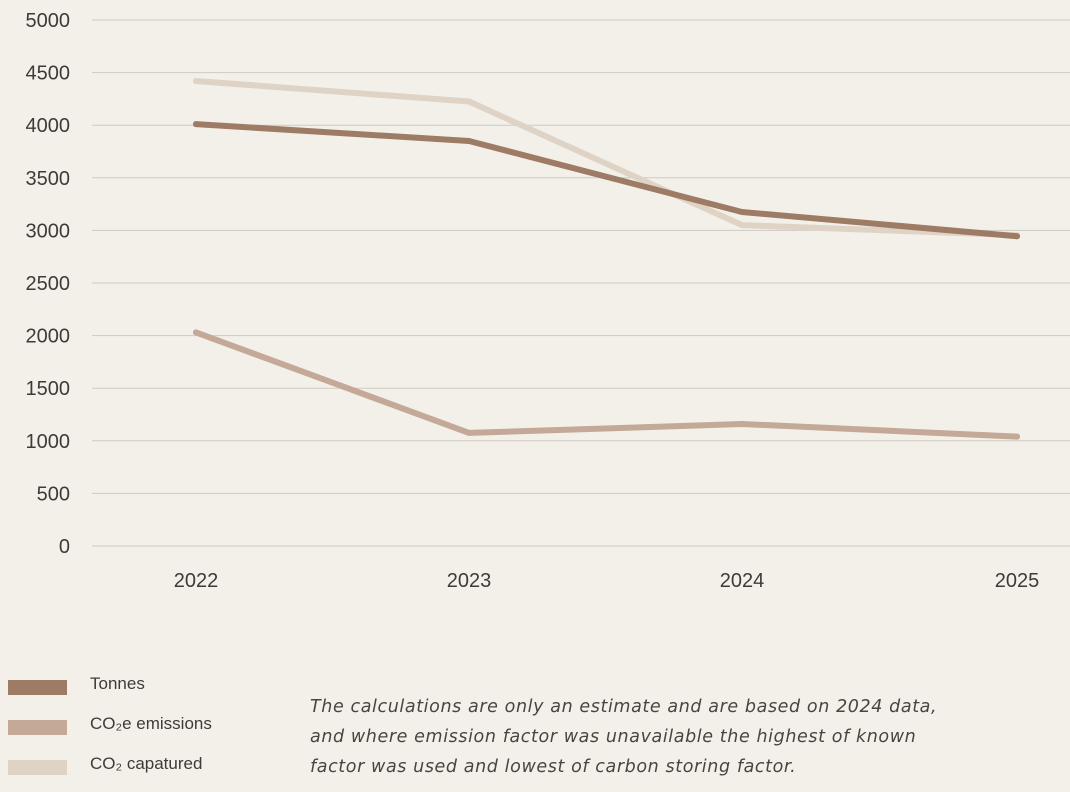  Describe the element at coordinates (48, 179) in the screenshot. I see `y-tick-label: 3500` at that location.